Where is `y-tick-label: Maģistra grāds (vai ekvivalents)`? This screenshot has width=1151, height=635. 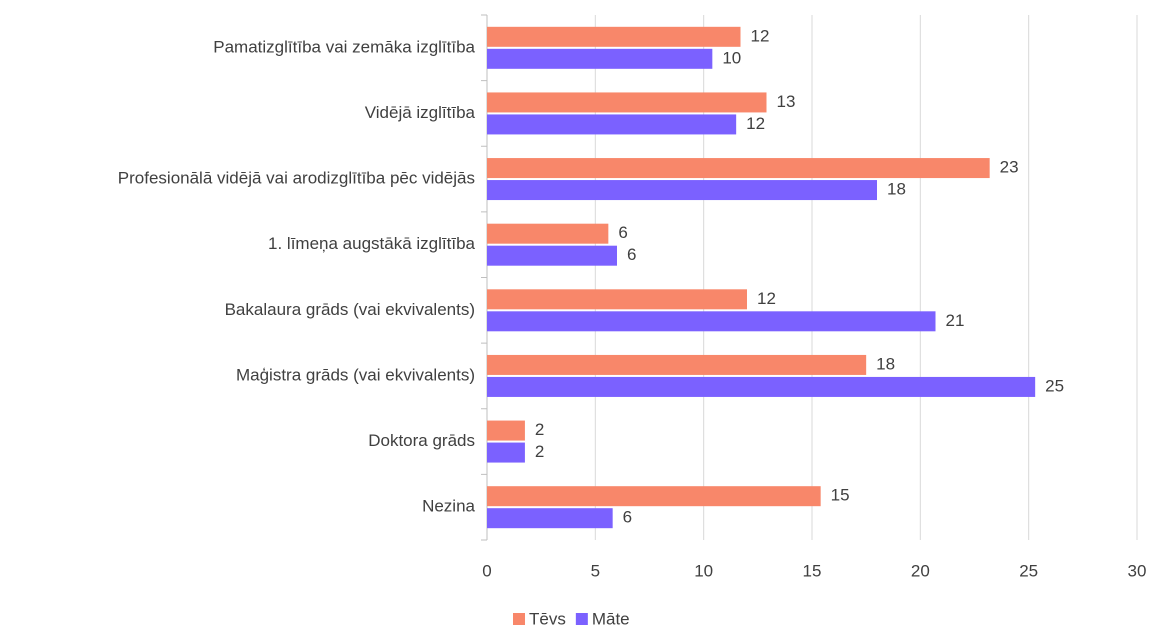 y-tick-label: Maģistra grāds (vai ekvivalents) is located at coordinates (355, 374).